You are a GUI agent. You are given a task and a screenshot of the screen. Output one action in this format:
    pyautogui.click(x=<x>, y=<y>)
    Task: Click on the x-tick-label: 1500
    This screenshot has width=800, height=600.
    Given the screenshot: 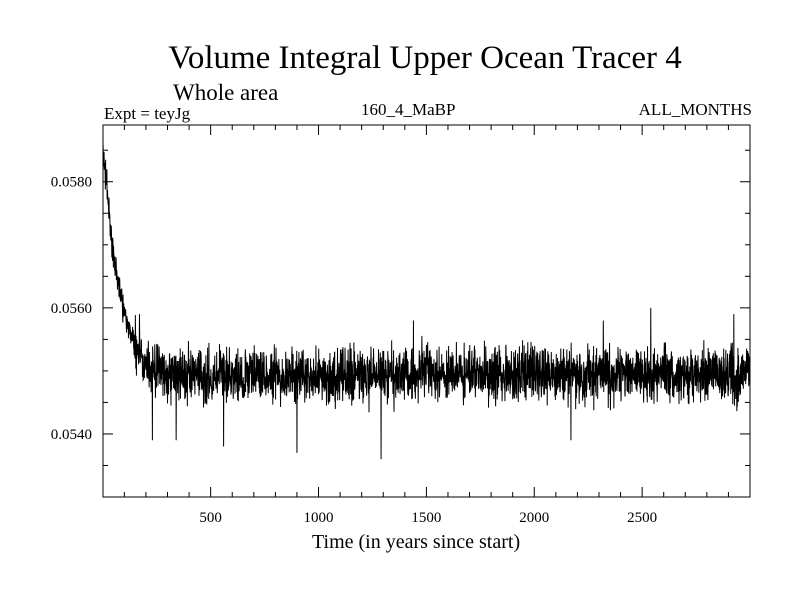 What is the action you would take?
    pyautogui.click(x=426, y=518)
    